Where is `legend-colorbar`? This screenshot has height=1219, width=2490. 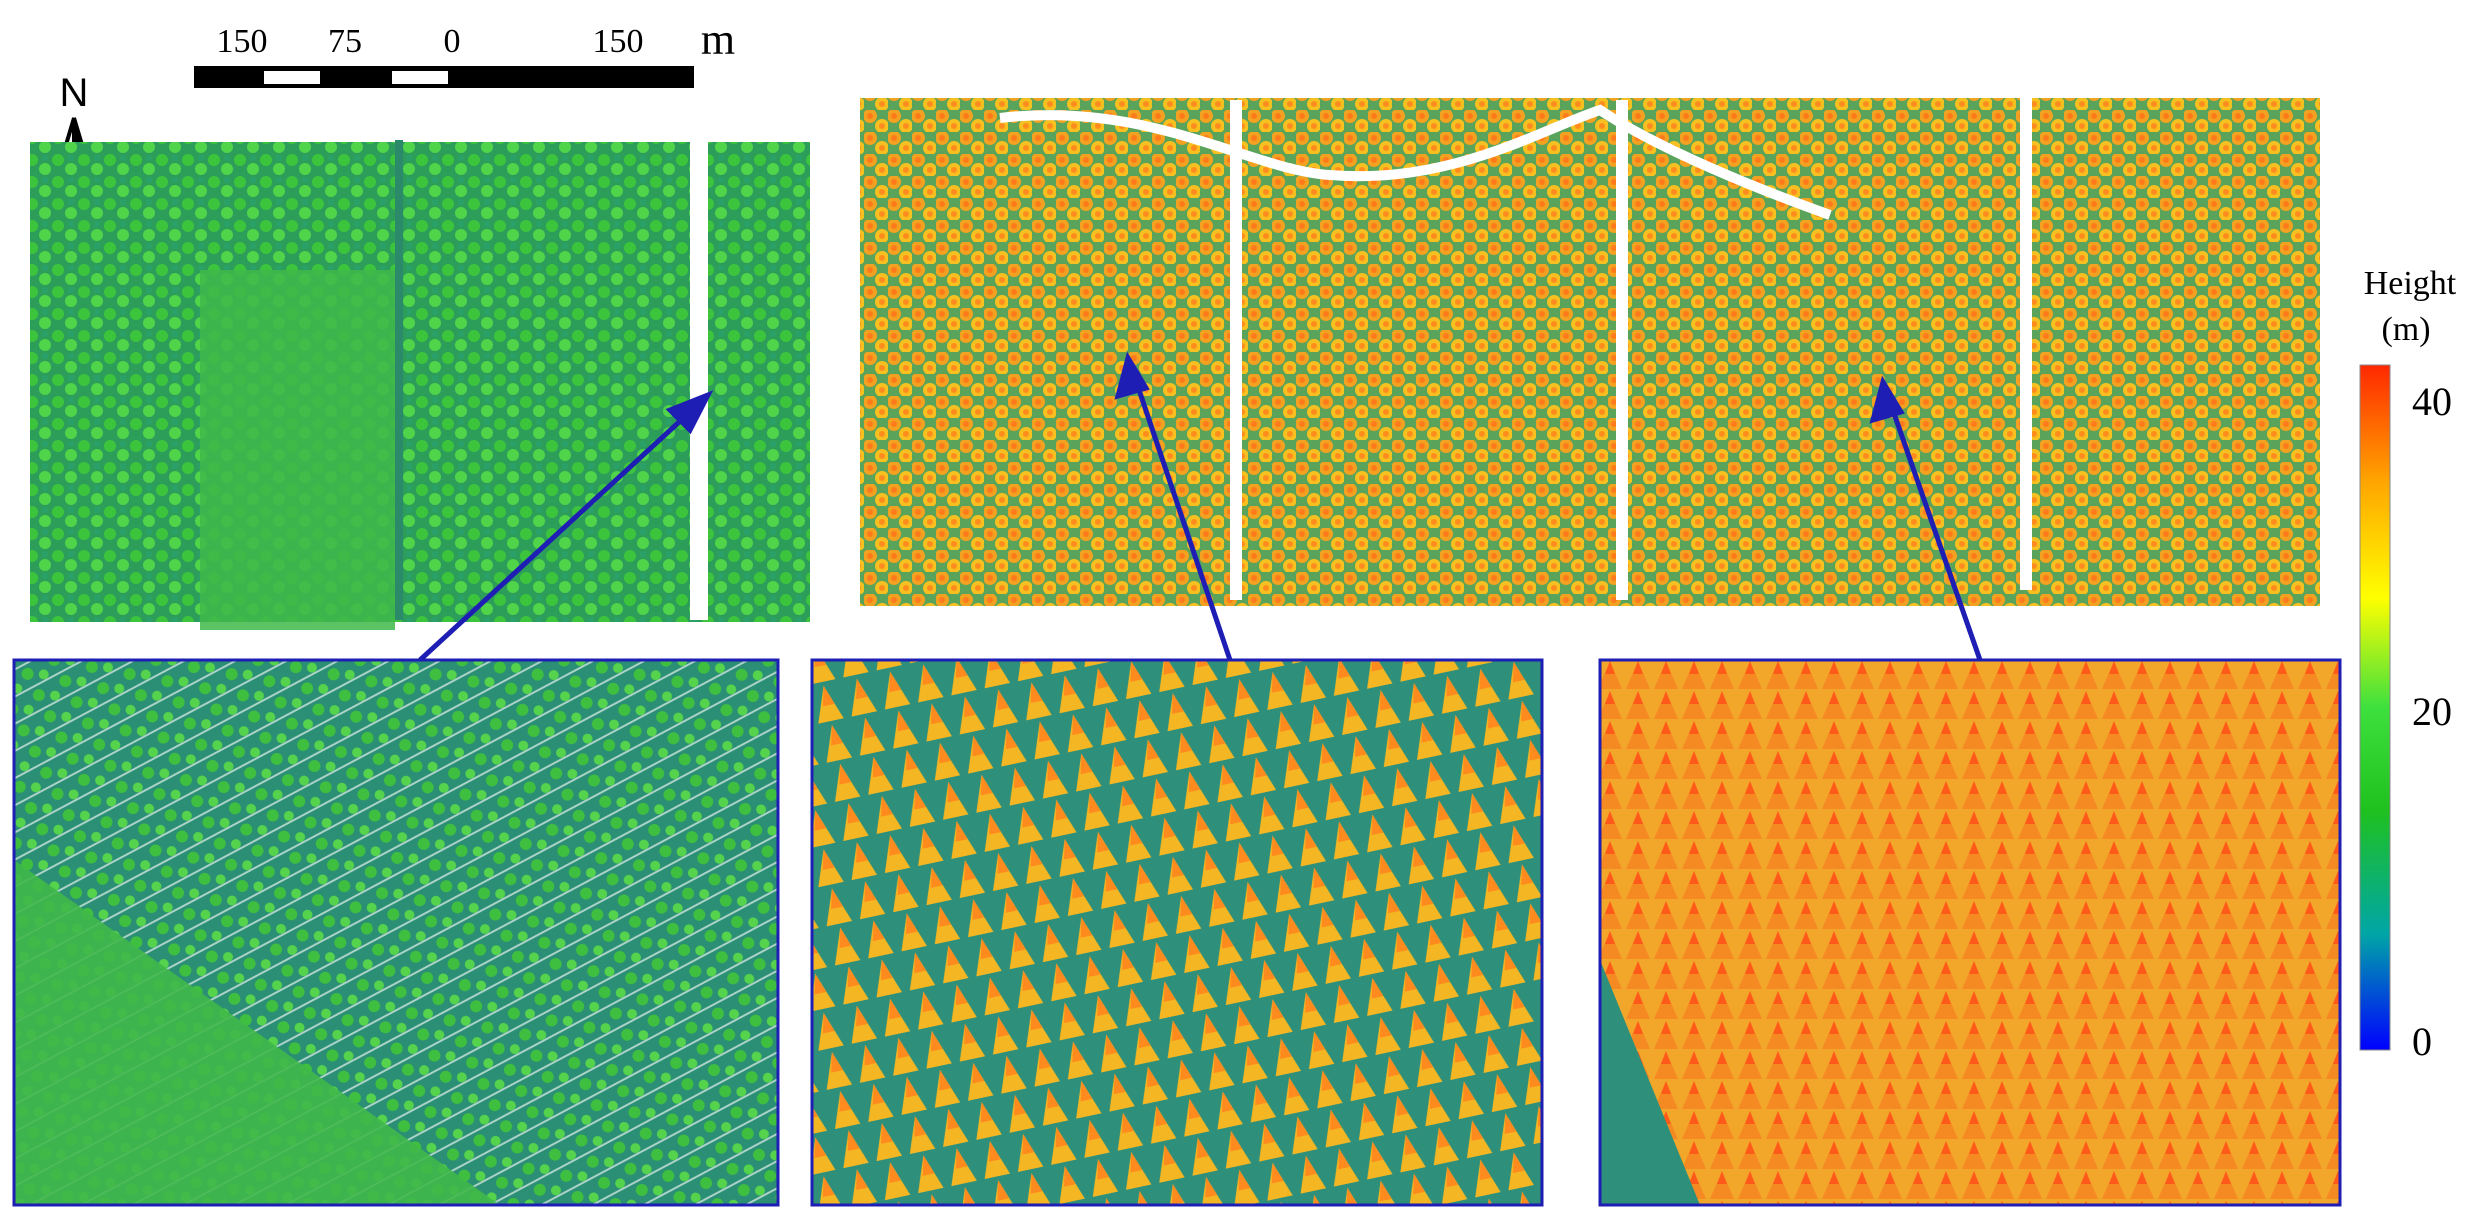
legend-colorbar is located at coordinates (2375, 707).